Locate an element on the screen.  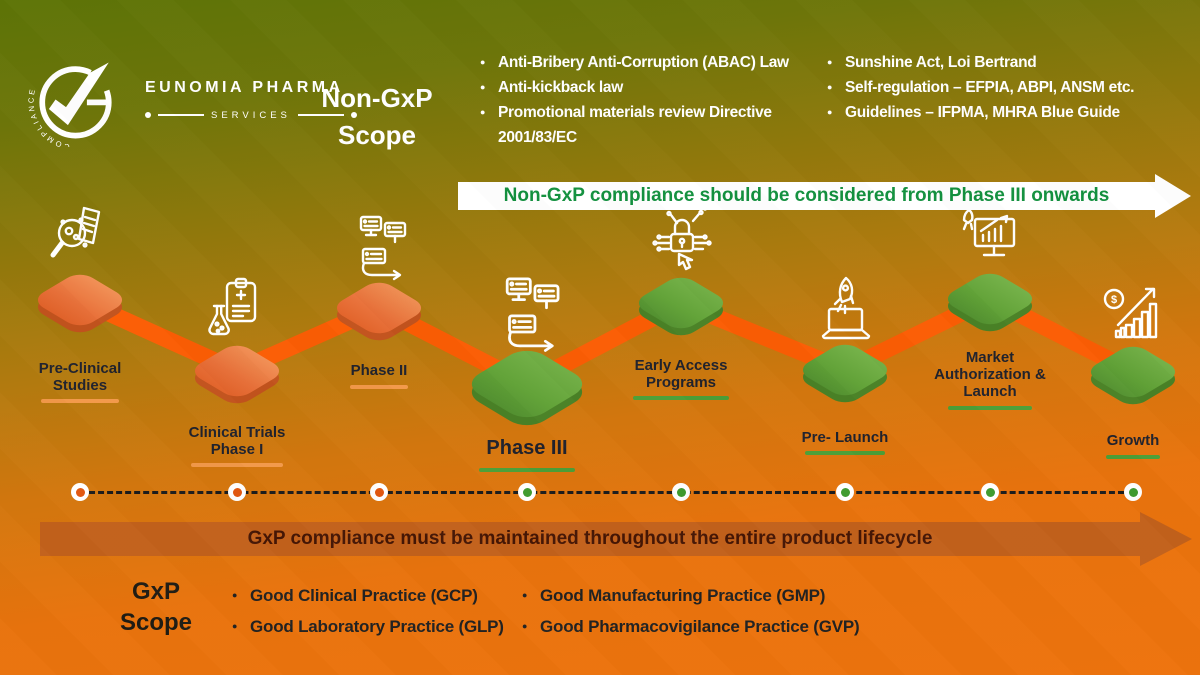
brand-name: EUNOMIA PHARMA is located at coordinates (244, 87).